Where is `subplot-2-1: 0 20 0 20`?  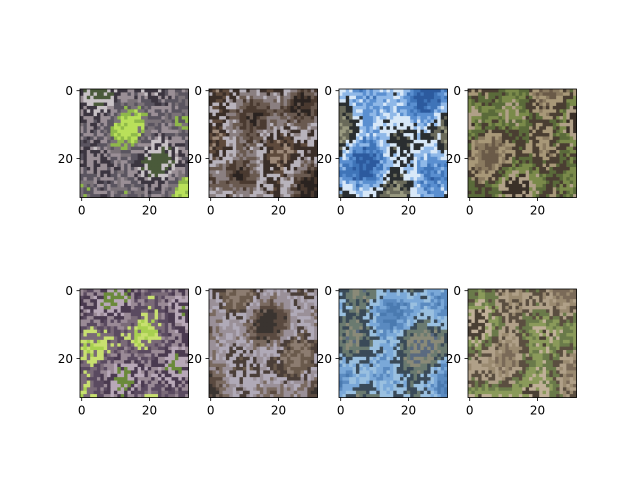 subplot-2-1: 0 20 0 20 is located at coordinates (123, 351).